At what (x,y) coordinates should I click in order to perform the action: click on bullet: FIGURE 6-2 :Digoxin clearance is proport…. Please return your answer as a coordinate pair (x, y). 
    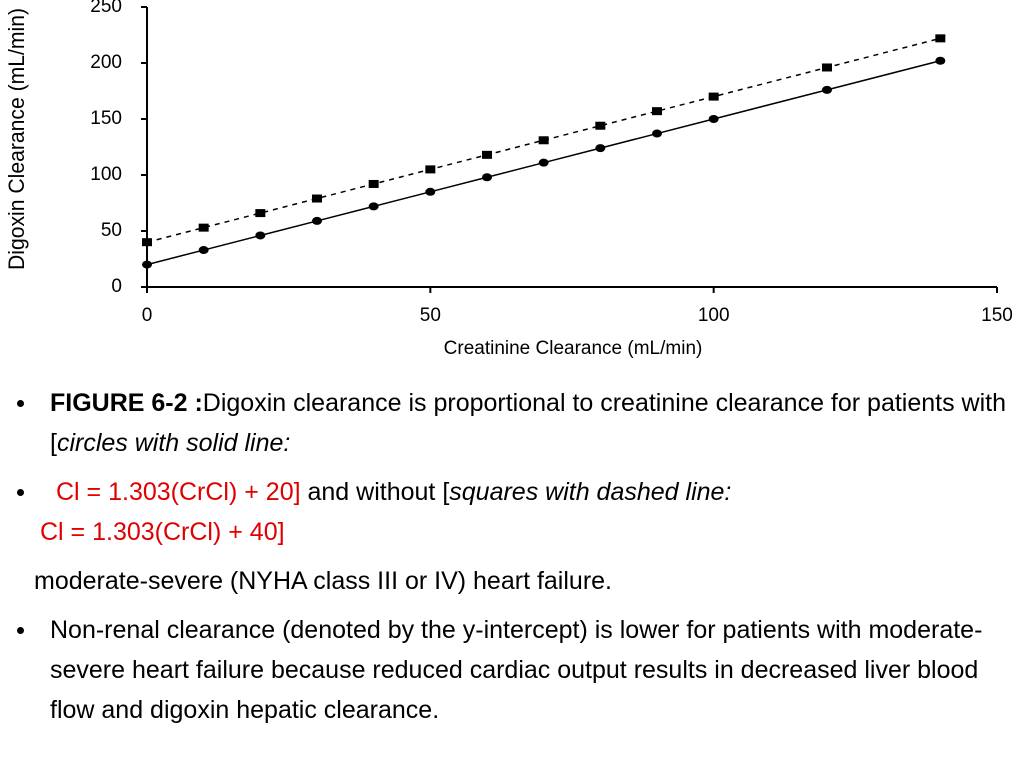
    Looking at the image, I should click on (505, 423).